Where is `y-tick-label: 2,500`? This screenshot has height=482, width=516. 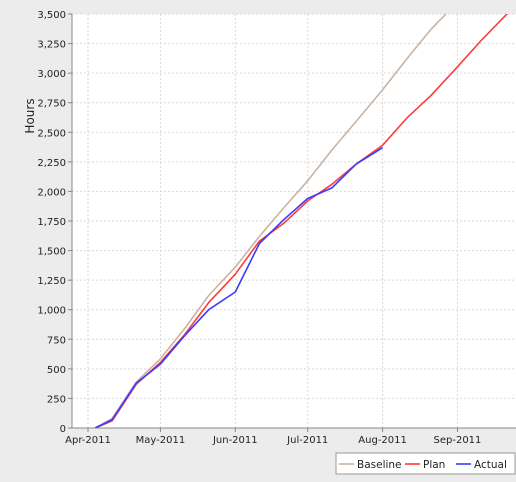
y-tick-label: 2,500 is located at coordinates (51, 133).